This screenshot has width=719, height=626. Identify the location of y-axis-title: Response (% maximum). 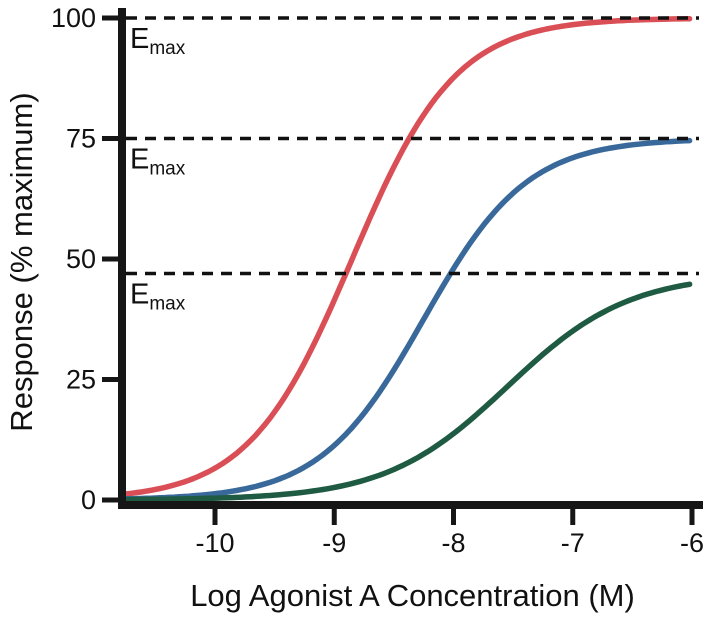
(21, 261).